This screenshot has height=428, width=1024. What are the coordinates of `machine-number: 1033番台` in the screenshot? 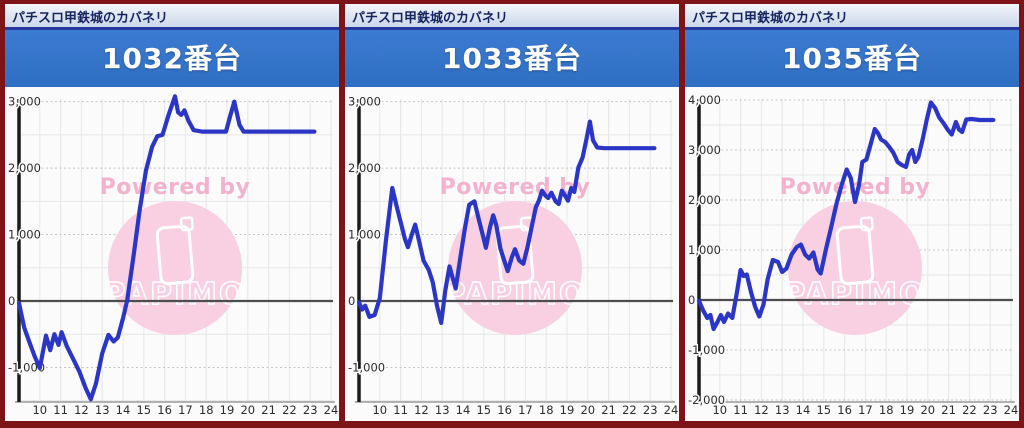 It's located at (512, 58).